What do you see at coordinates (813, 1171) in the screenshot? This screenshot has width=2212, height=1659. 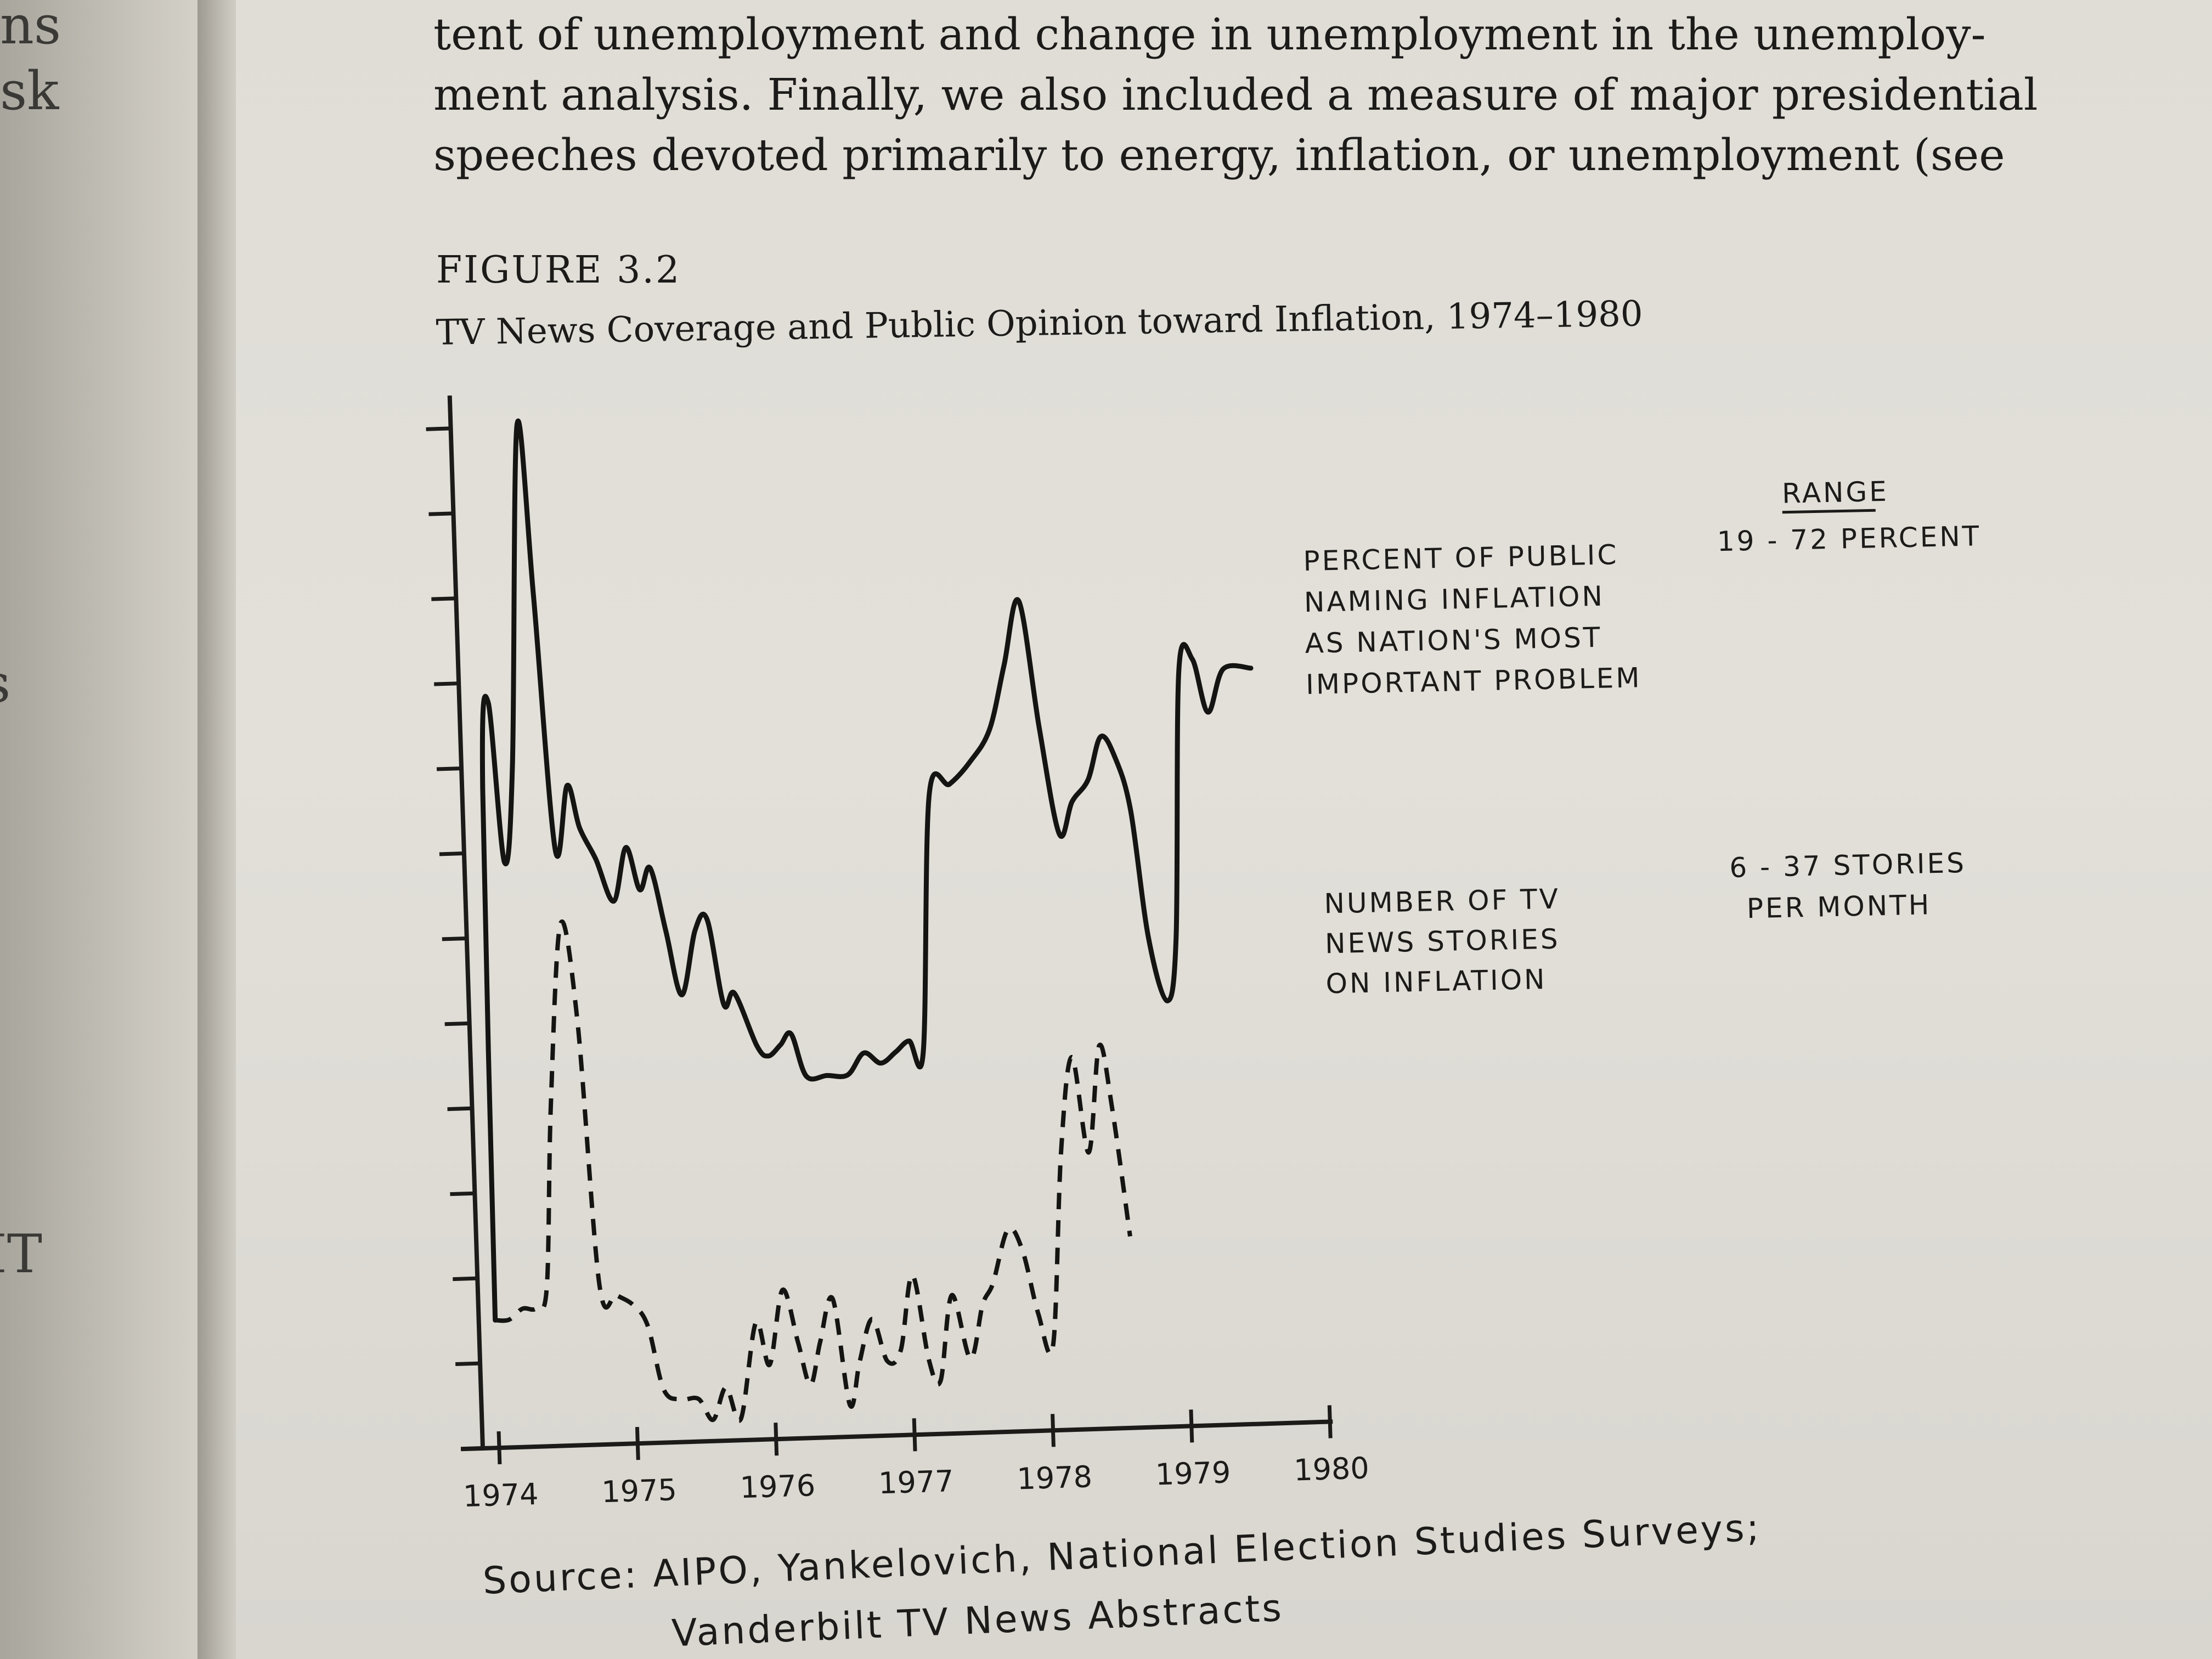 I see `series-line-tv-stories` at bounding box center [813, 1171].